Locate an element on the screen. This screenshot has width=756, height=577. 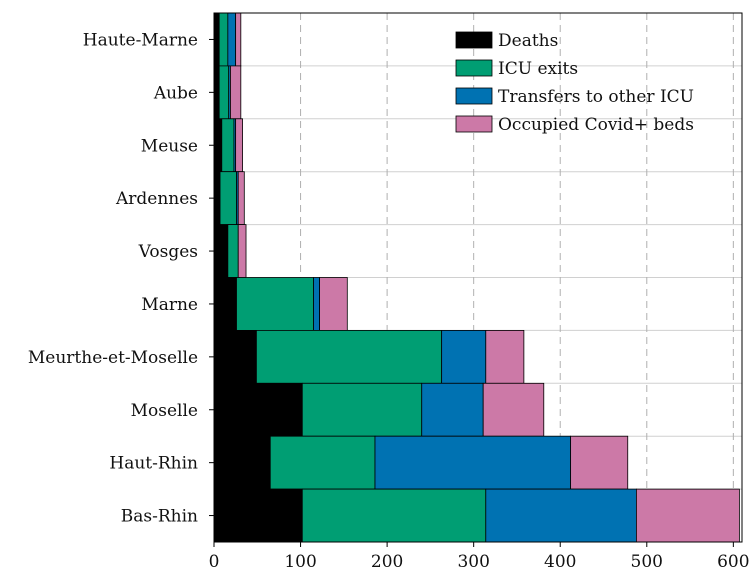
bar-haut-rhin-deaths is located at coordinates (242, 462).